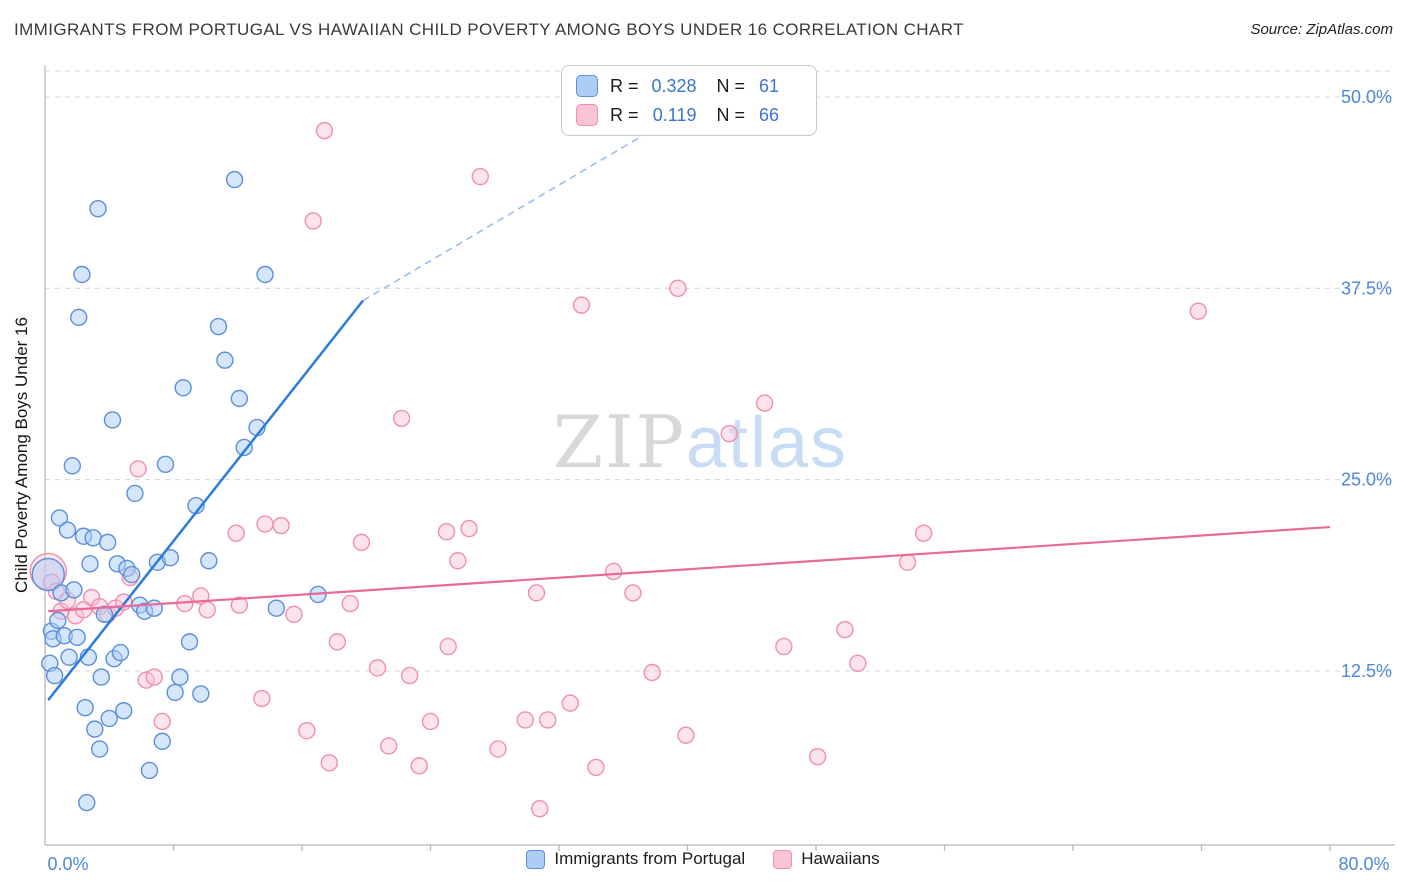 The image size is (1406, 892). Describe the element at coordinates (1366, 97) in the screenshot. I see `y-tick-label: 50.0%` at that location.